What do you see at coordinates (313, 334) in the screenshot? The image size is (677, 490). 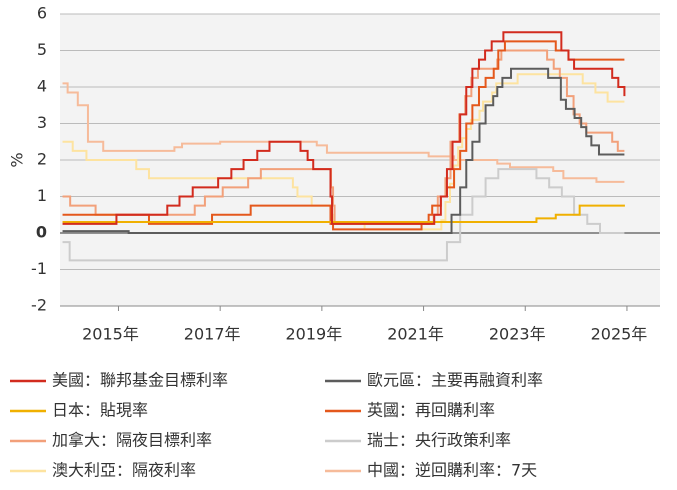 I see `x-tick-label: 2019年` at bounding box center [313, 334].